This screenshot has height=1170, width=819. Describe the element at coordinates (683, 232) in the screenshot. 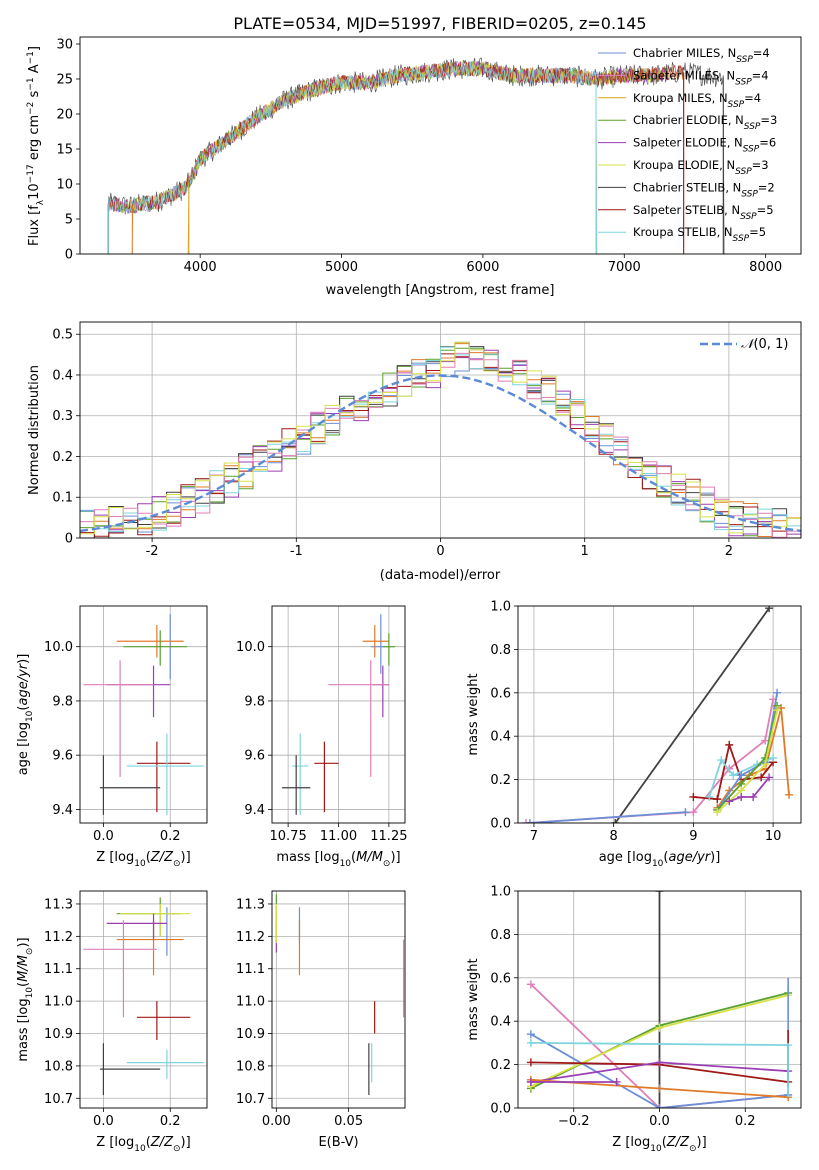

I see `label-part: Kroupa STELIB, N` at that location.